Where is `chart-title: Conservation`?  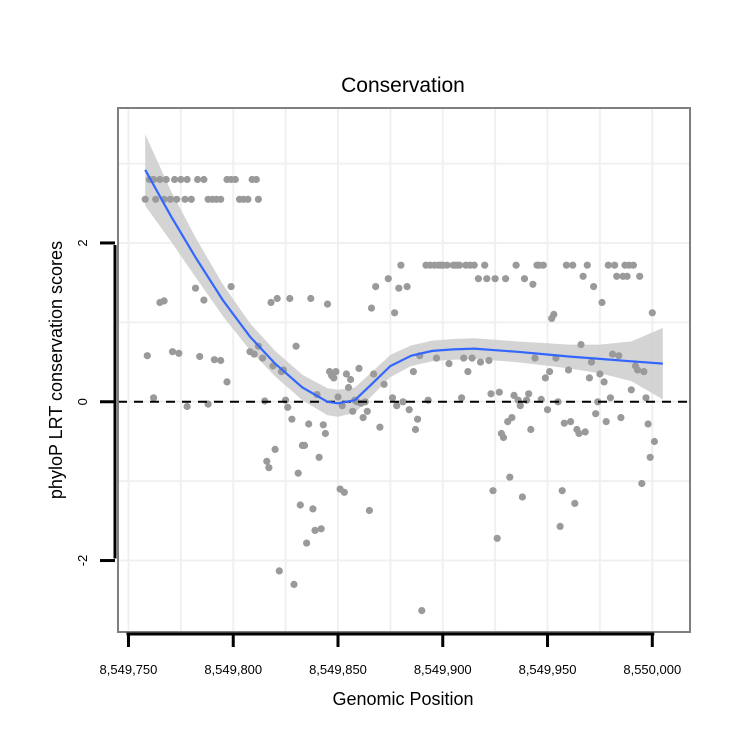
chart-title: Conservation is located at coordinates (403, 85).